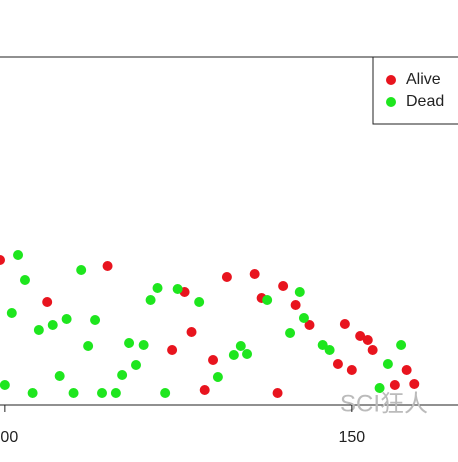 The height and width of the screenshot is (462, 458). Describe the element at coordinates (384, 403) in the screenshot. I see `watermark: SCI狂人` at that location.